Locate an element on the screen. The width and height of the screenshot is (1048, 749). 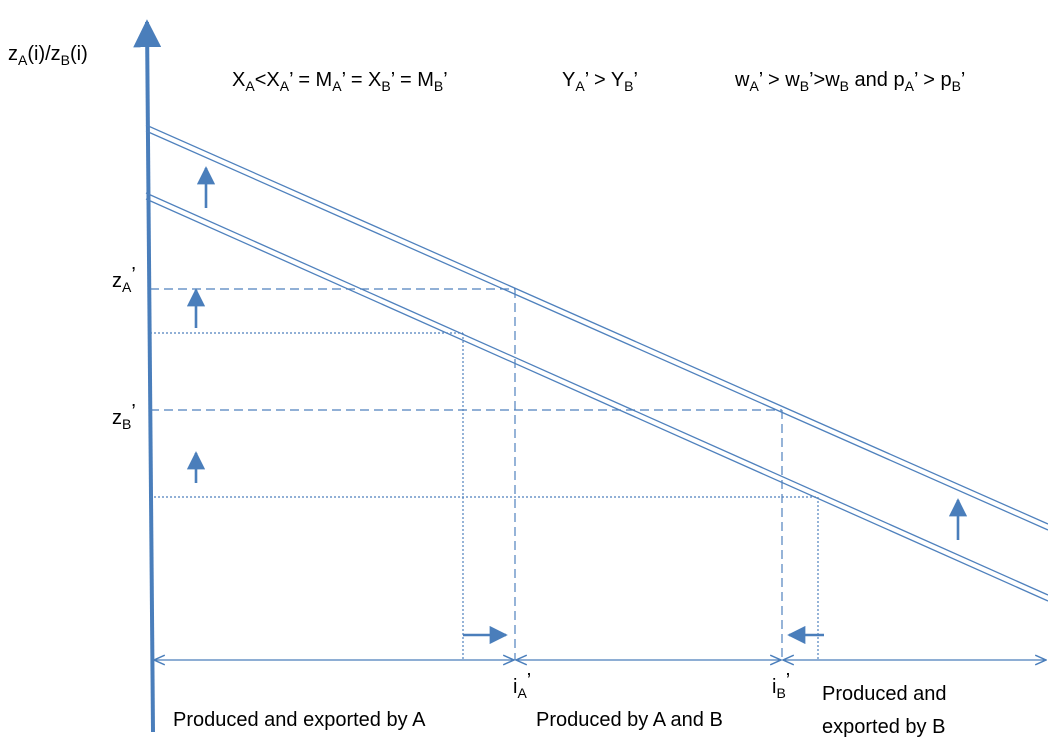
equation-wages-prices: wA’ > wB’>wB and pA’ > pB’ is located at coordinates (849, 81).